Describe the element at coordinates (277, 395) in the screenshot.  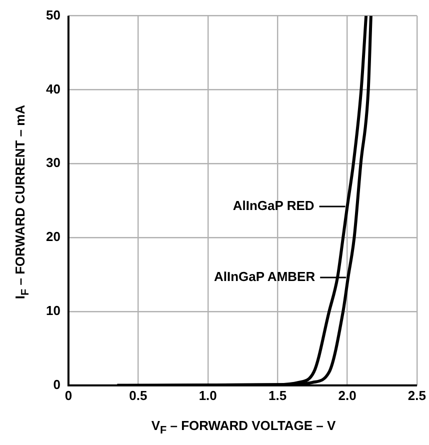
I see `x-tick-label: 1.5` at that location.